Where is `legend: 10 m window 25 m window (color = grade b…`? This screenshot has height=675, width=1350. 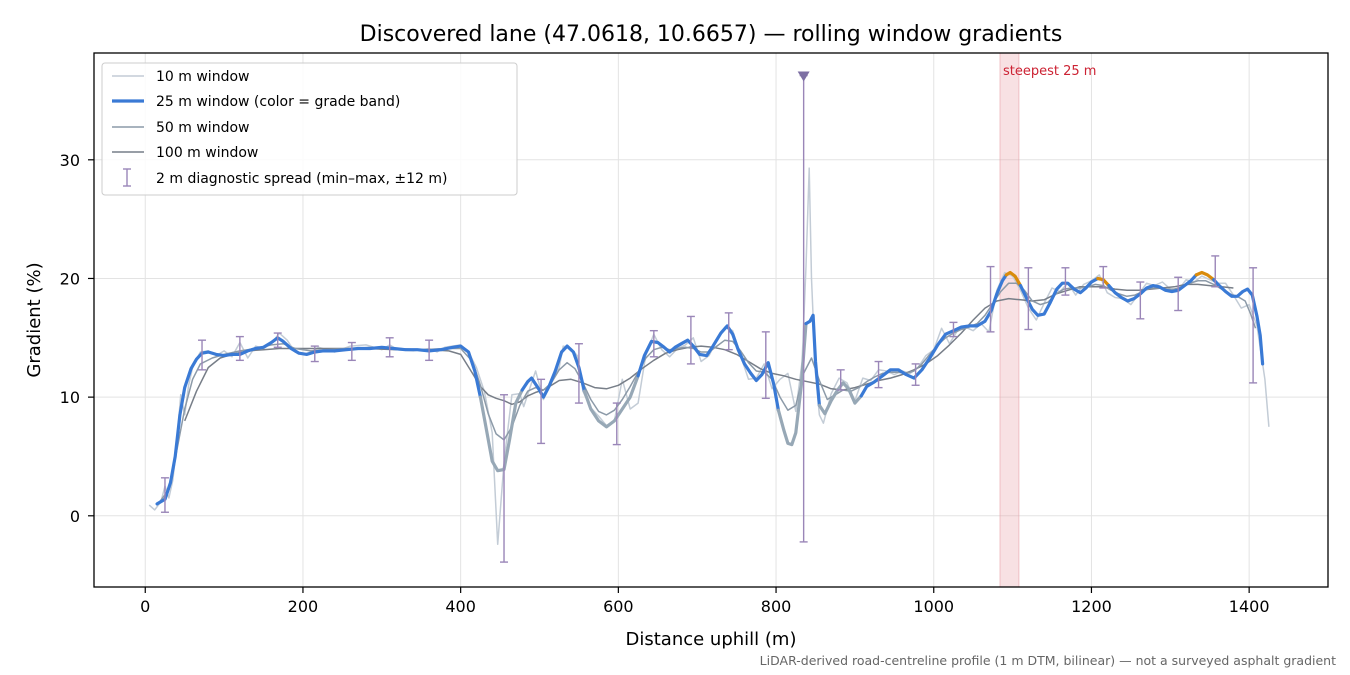 legend: 10 m window 25 m window (color = grade b… is located at coordinates (309, 129).